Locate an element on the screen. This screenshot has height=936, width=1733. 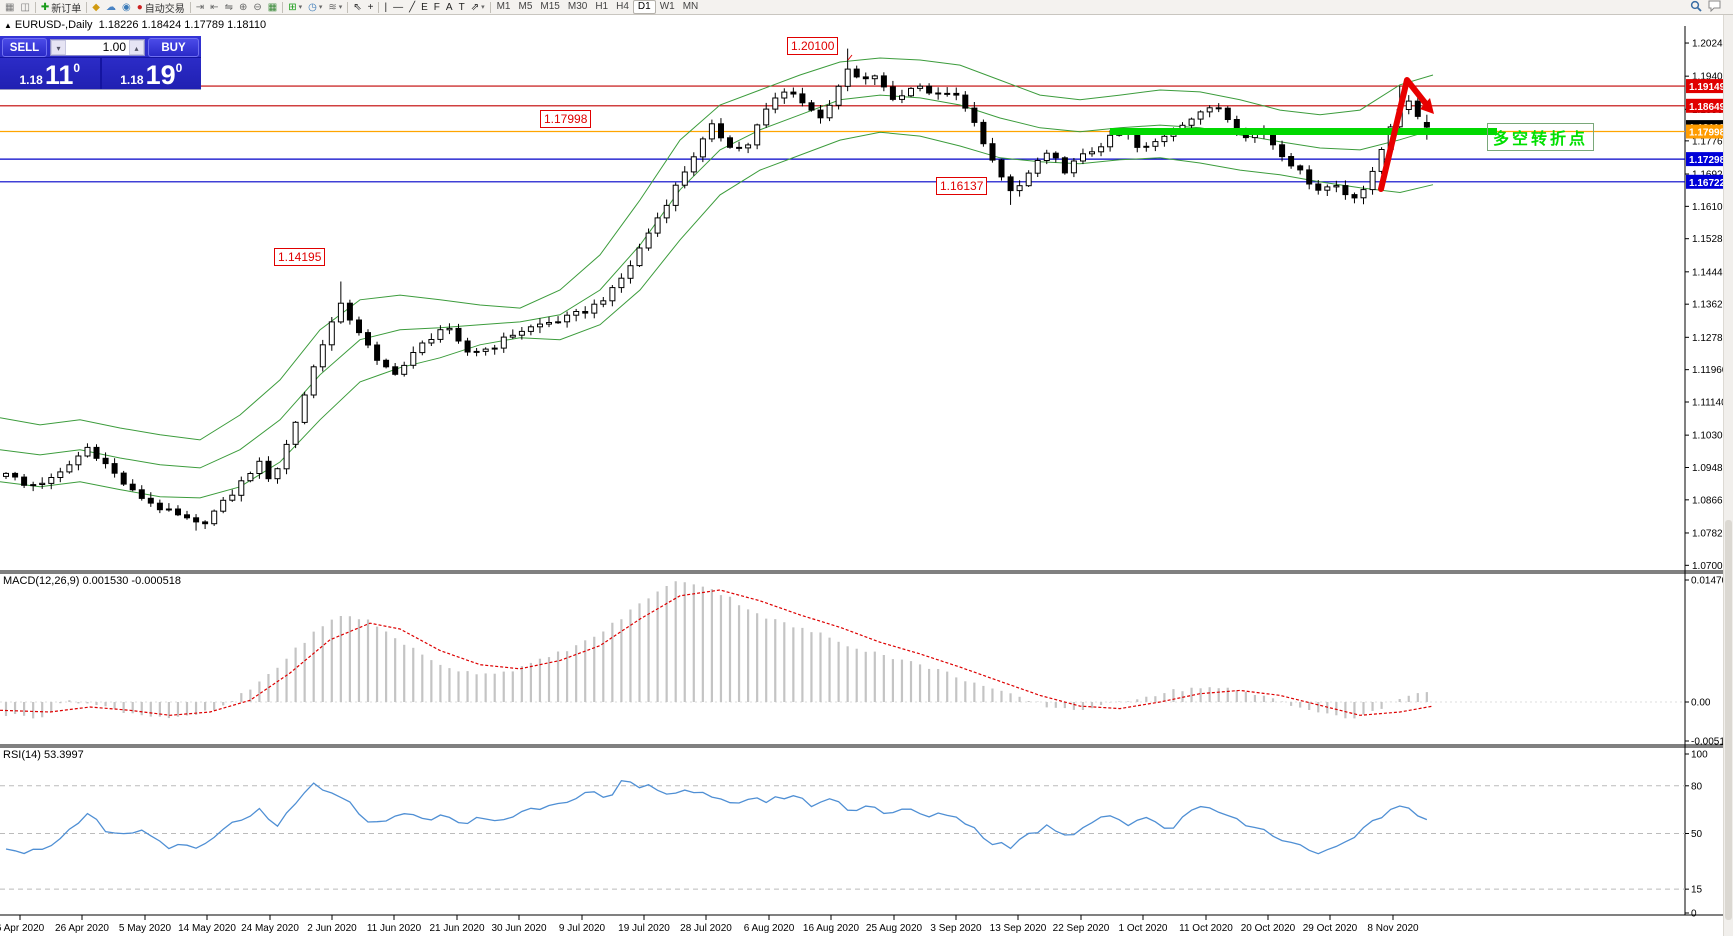
shapes-icon: ⇗ ▾ is located at coordinates (478, 7).